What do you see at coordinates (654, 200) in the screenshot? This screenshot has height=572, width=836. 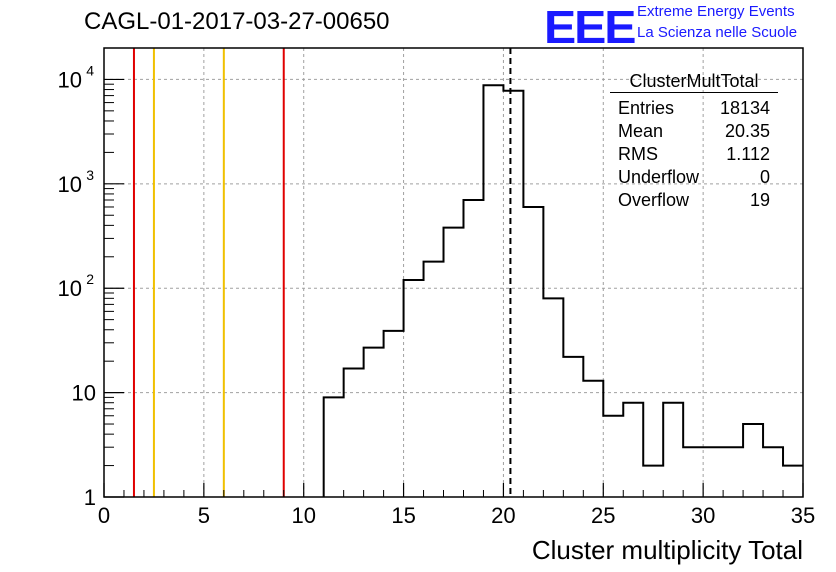 I see `stats-label: Overflow` at bounding box center [654, 200].